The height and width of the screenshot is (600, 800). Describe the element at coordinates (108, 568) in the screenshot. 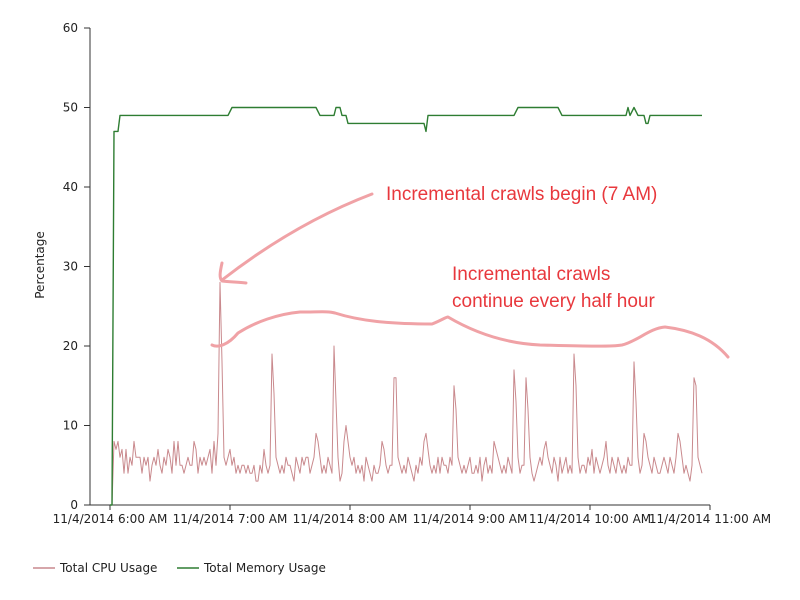

I see `legend-label-cpu: Total CPU Usage` at that location.